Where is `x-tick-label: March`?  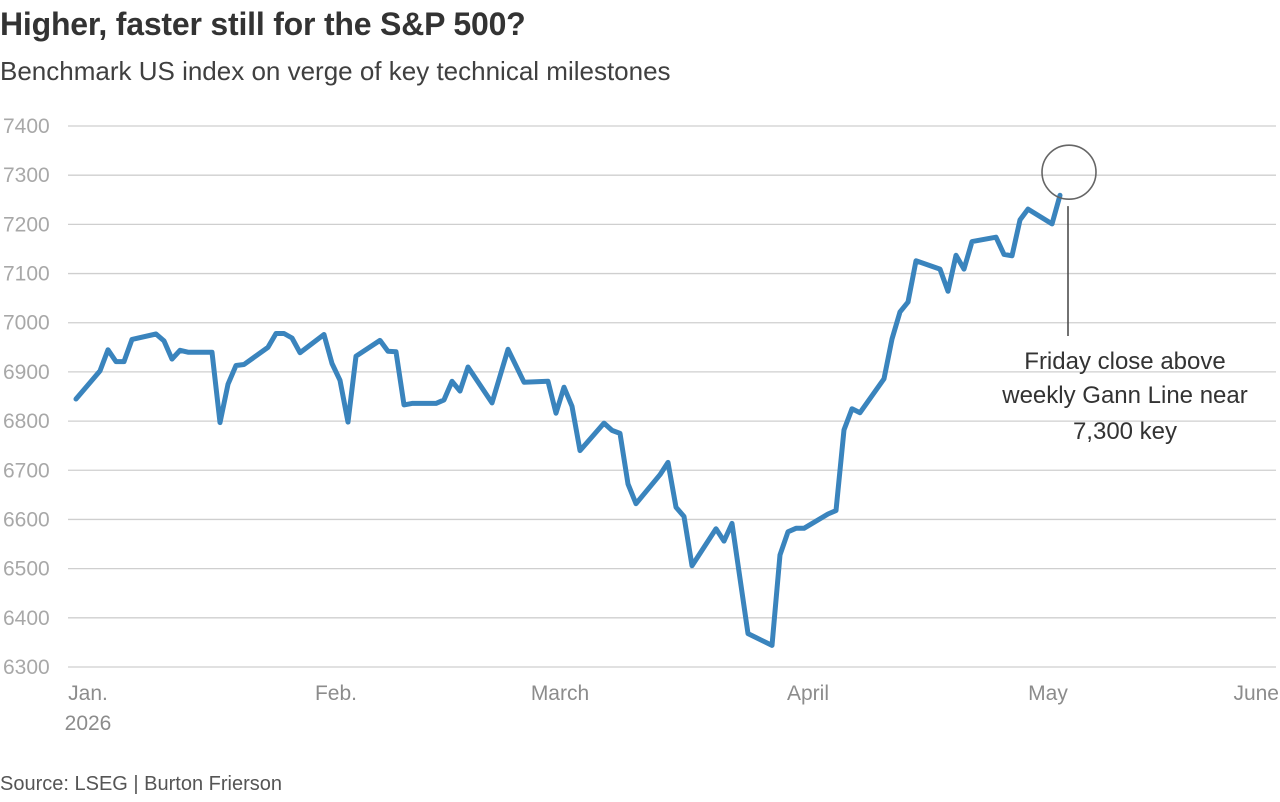 x-tick-label: March is located at coordinates (560, 693).